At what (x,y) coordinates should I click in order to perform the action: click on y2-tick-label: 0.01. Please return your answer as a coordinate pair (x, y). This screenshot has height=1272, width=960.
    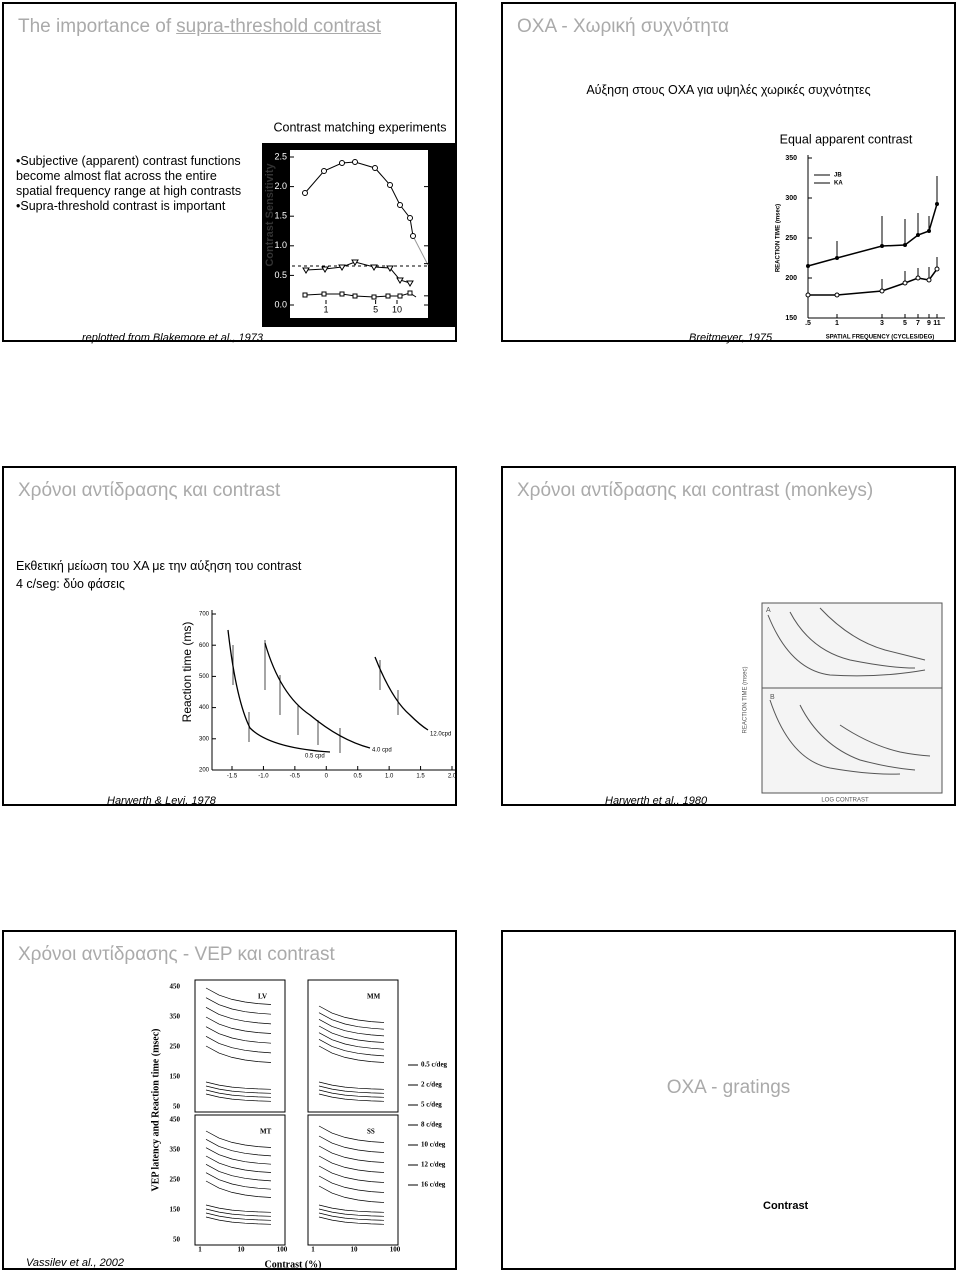
    Looking at the image, I should click on (439, 186).